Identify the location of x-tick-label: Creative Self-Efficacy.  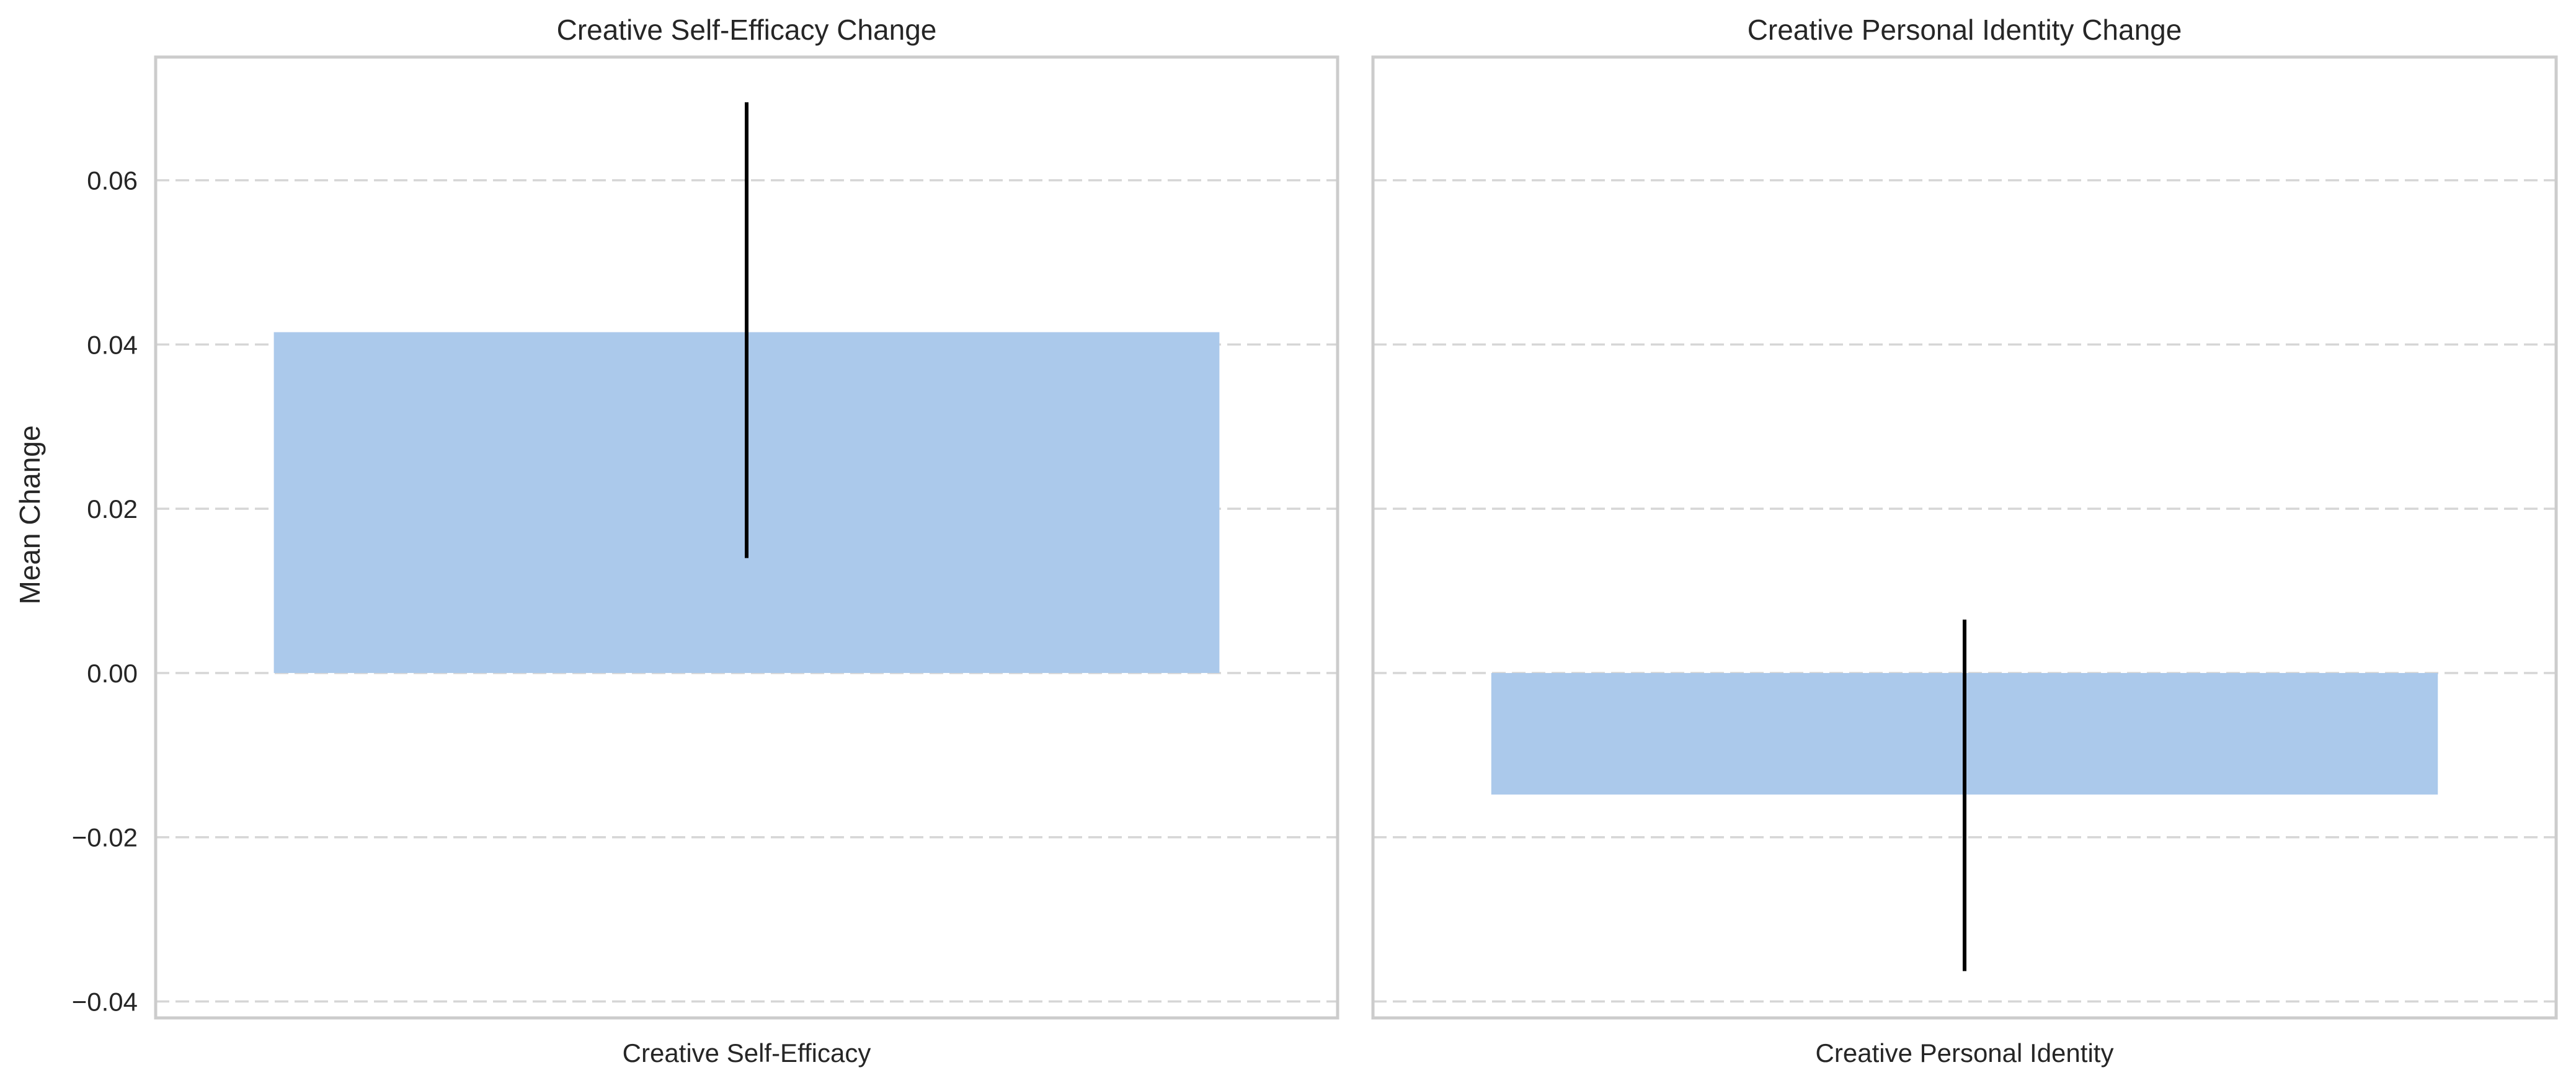
(747, 1053).